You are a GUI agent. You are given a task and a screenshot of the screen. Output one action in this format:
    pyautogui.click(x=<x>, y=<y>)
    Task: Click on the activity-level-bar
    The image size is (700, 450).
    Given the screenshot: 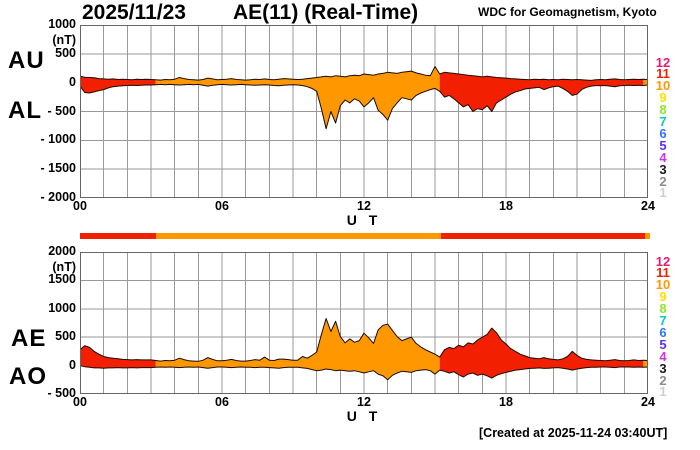 What is the action you would take?
    pyautogui.click(x=365, y=236)
    